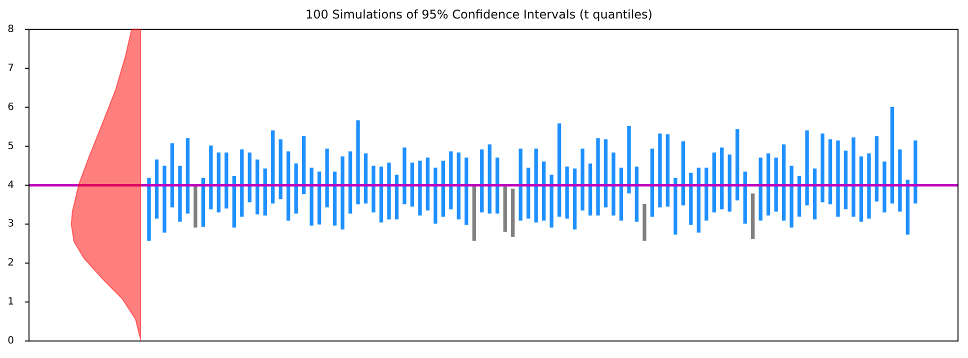 The image size is (968, 358). Describe the element at coordinates (11, 341) in the screenshot. I see `y-tick-label: 0` at that location.